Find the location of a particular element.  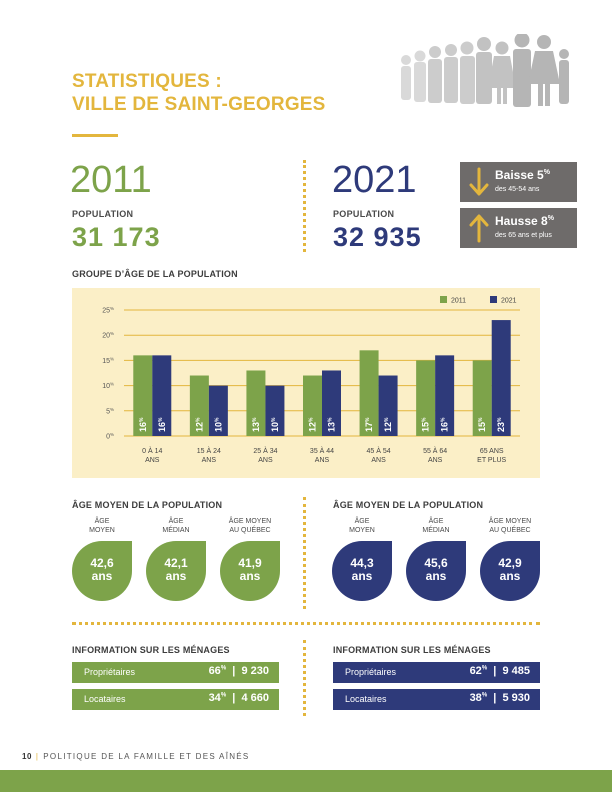

y-tick-label: 0% is located at coordinates (110, 436).